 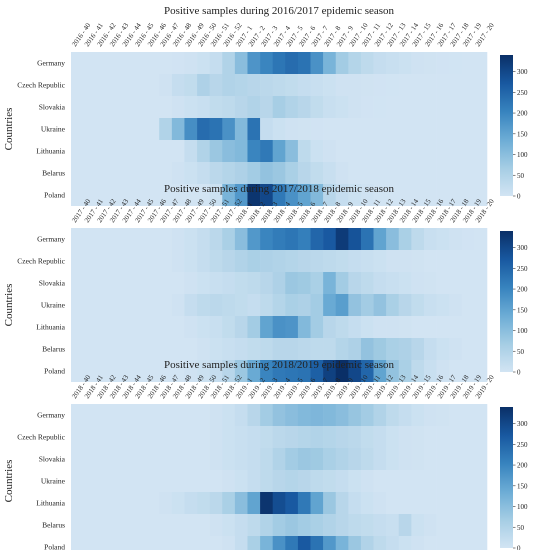 What do you see at coordinates (522, 310) in the screenshot?
I see `colorbar-tick-label: 150` at bounding box center [522, 310].